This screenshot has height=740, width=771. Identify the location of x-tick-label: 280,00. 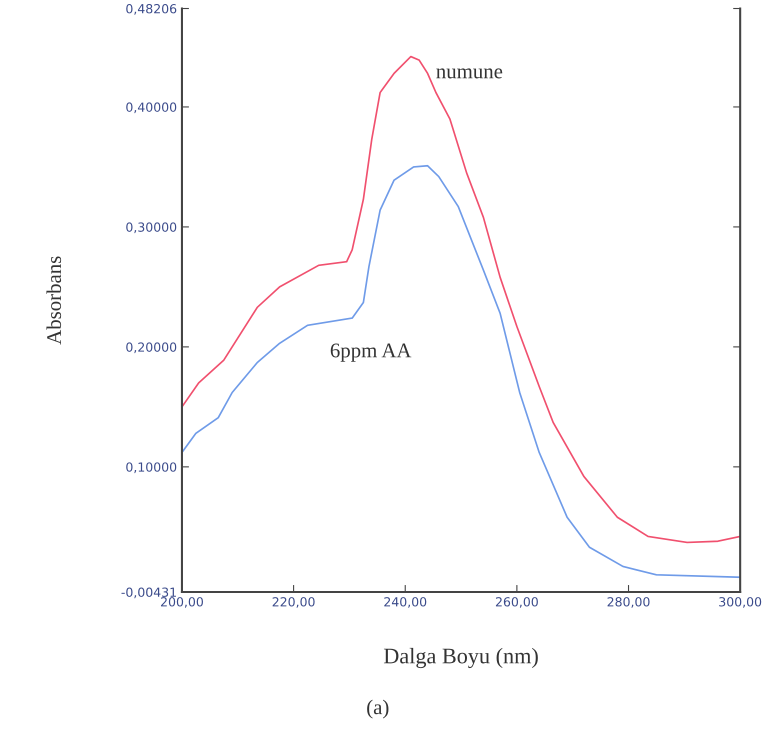
(629, 602).